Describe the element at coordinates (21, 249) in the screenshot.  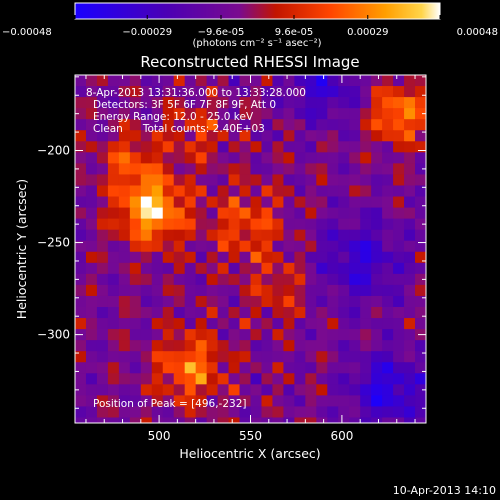
I see `y-axis-title: Heliocentric Y (arcsec)` at that location.